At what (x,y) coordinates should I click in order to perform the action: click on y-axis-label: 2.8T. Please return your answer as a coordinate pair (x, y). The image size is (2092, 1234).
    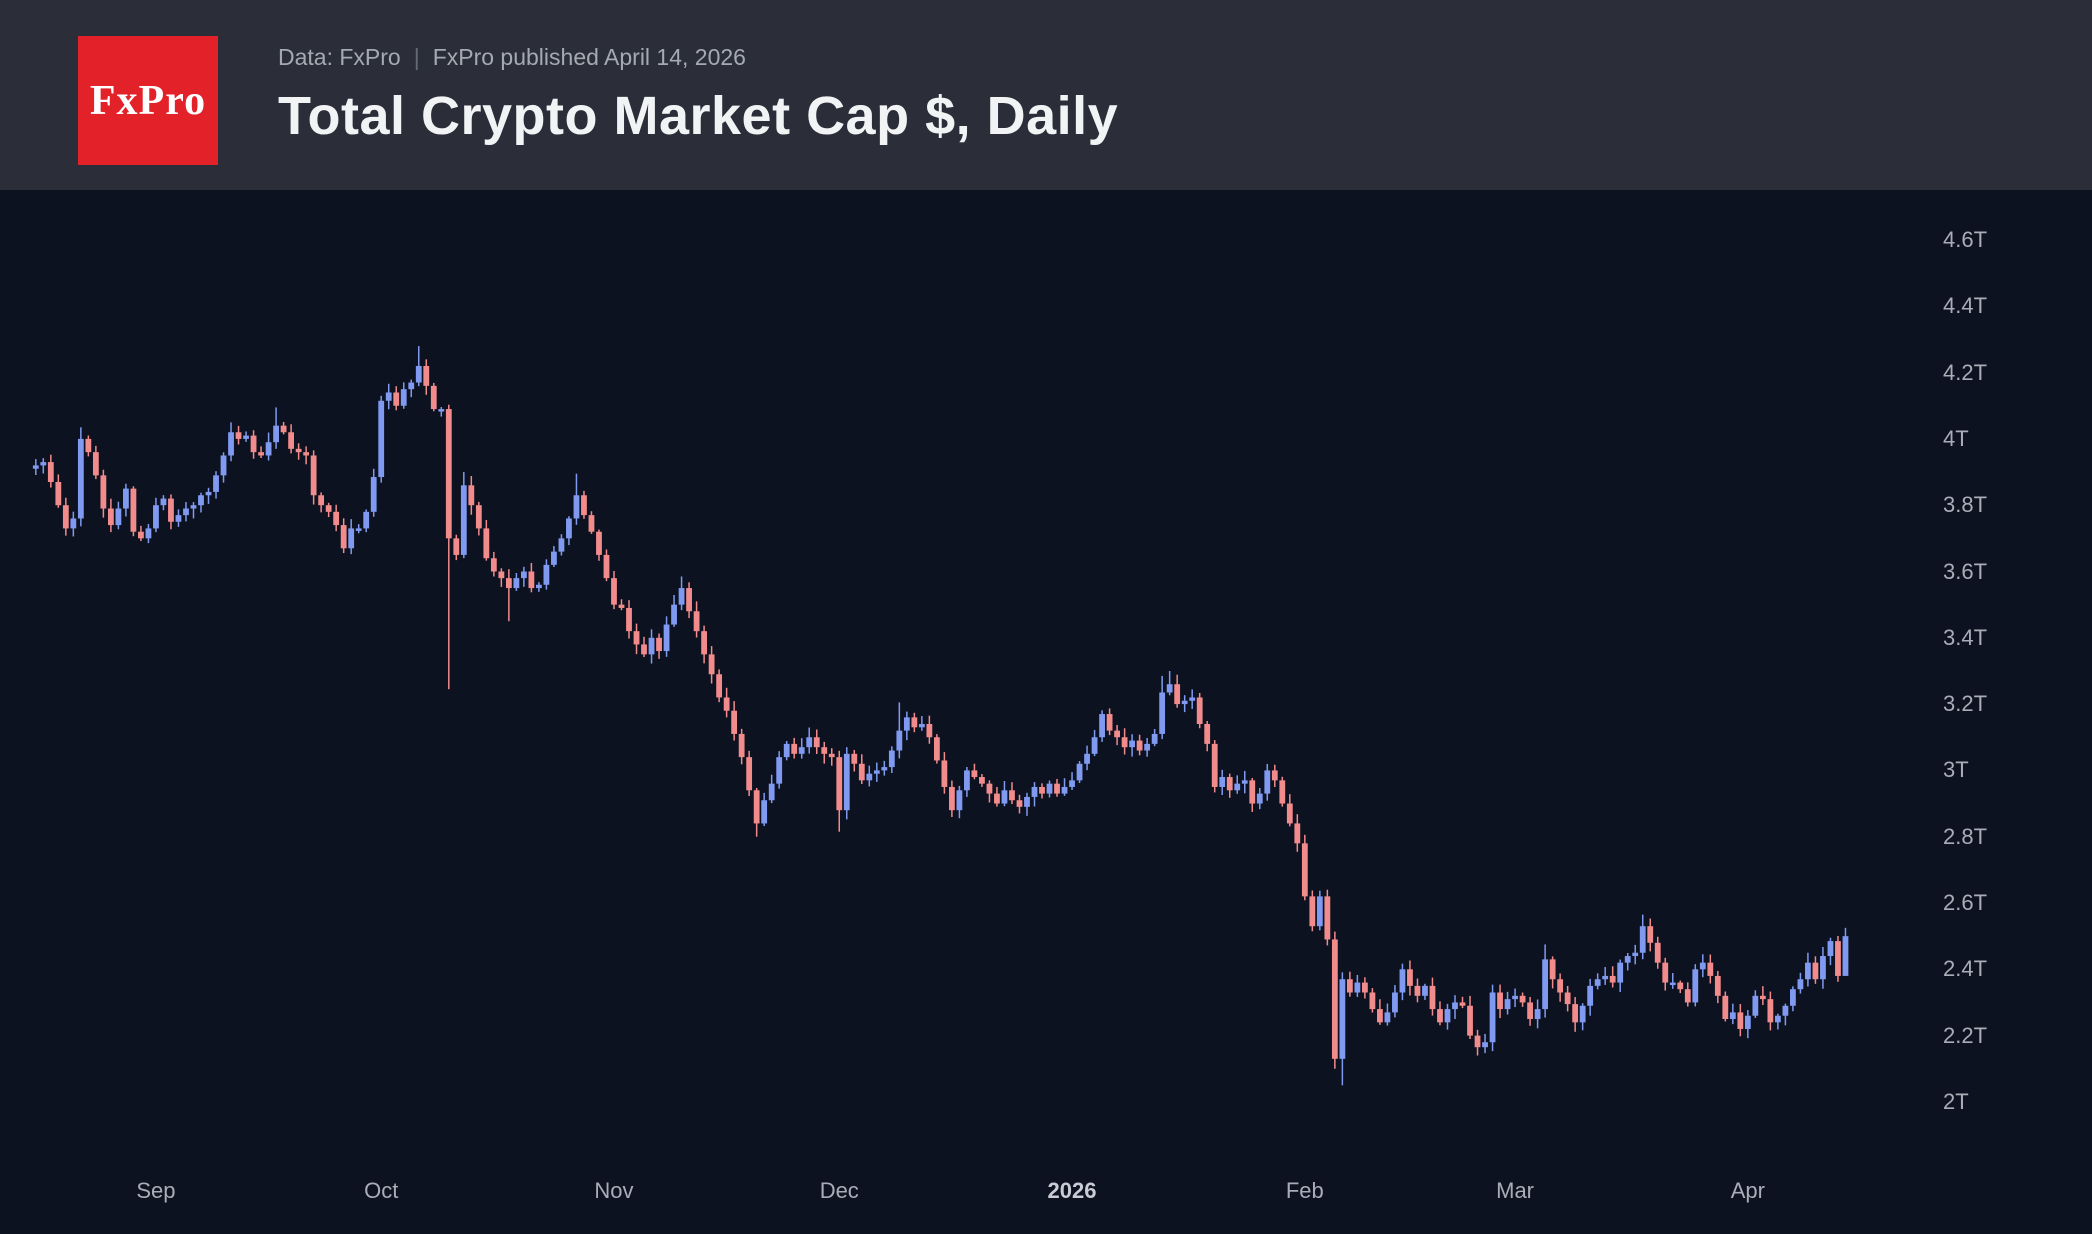
    Looking at the image, I should click on (1965, 836).